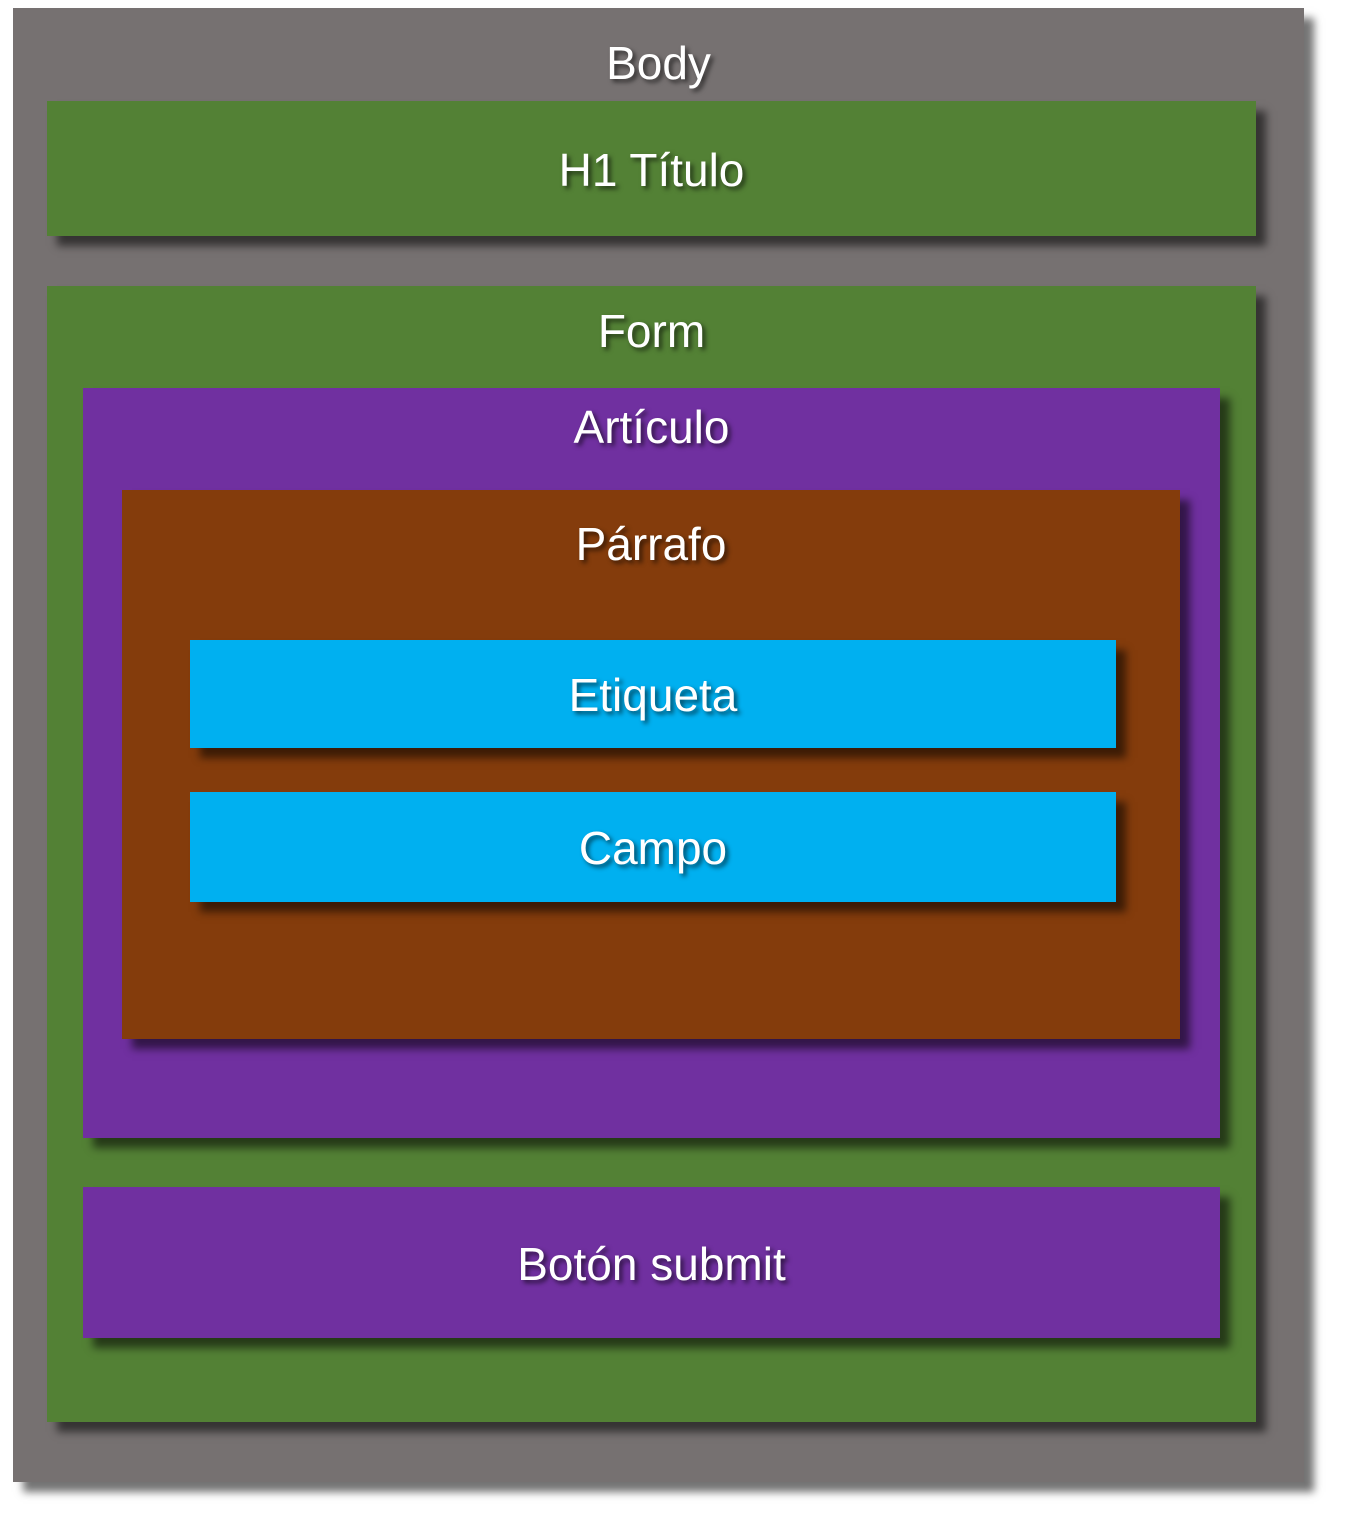 This screenshot has width=1360, height=1524. I want to click on h1-label: H1 Título, so click(651, 170).